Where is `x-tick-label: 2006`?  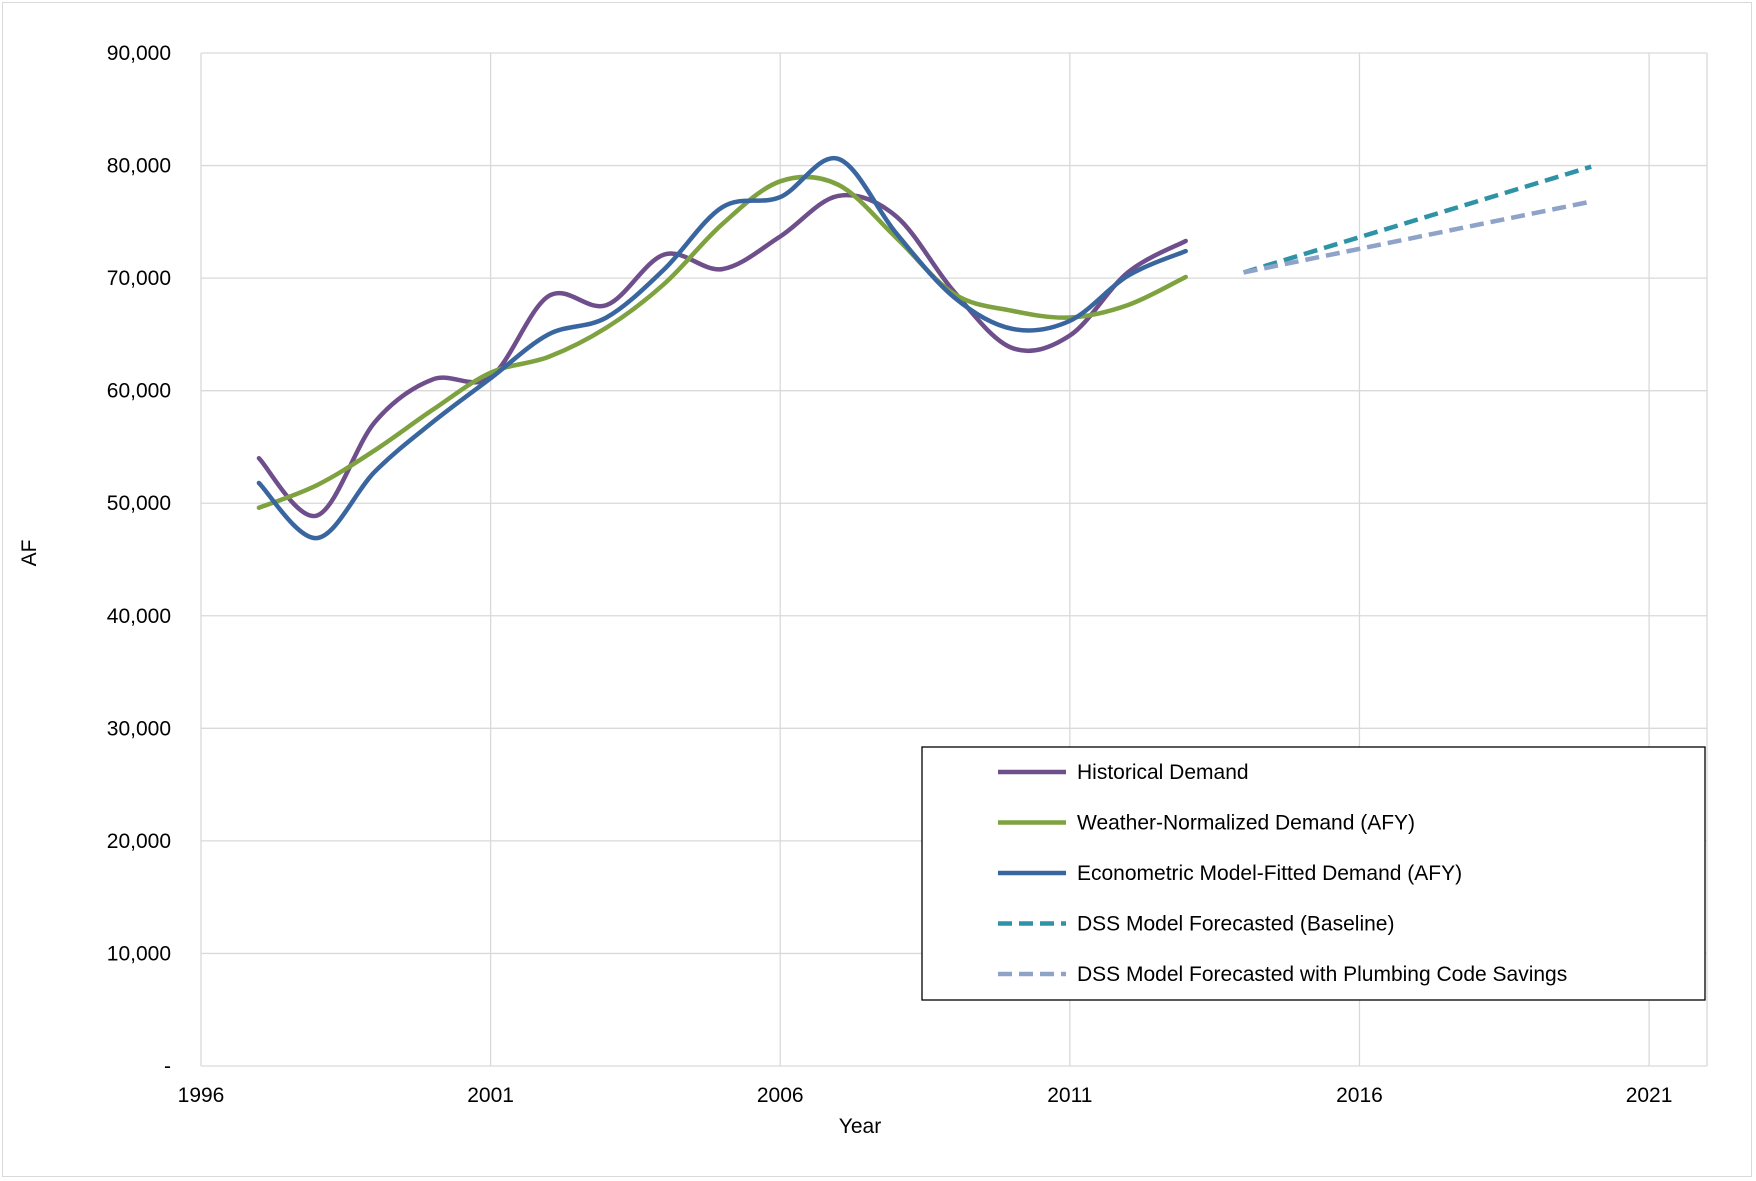
x-tick-label: 2006 is located at coordinates (780, 1095).